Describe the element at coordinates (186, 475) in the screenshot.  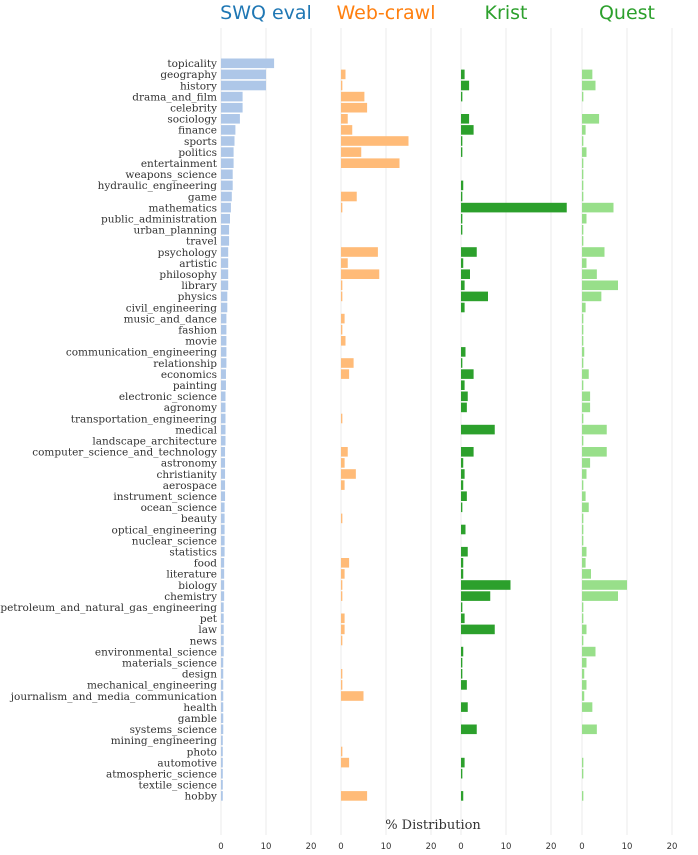
I see `category-label: christianity` at that location.